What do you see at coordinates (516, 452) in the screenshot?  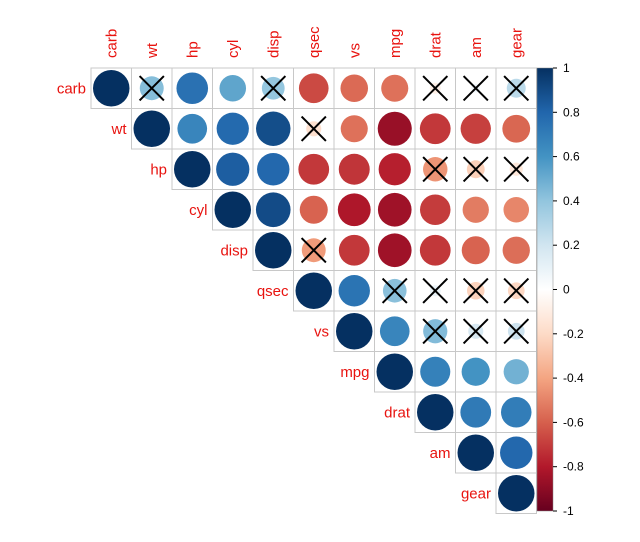 I see `corr-circle-am-gear` at bounding box center [516, 452].